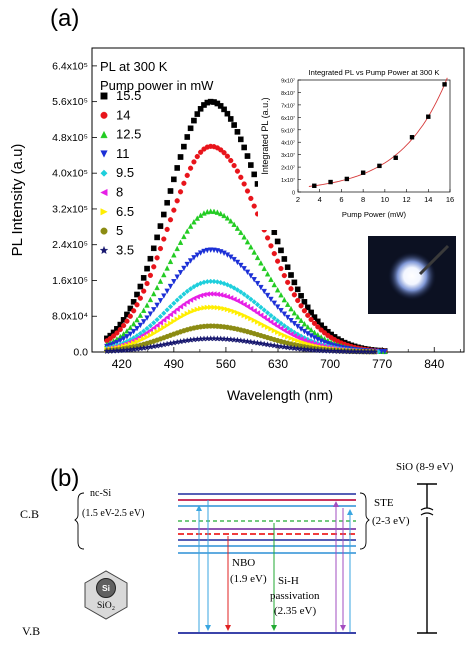 This screenshot has width=474, height=647. Describe the element at coordinates (427, 511) in the screenshot. I see `sio-axis-break` at that location.